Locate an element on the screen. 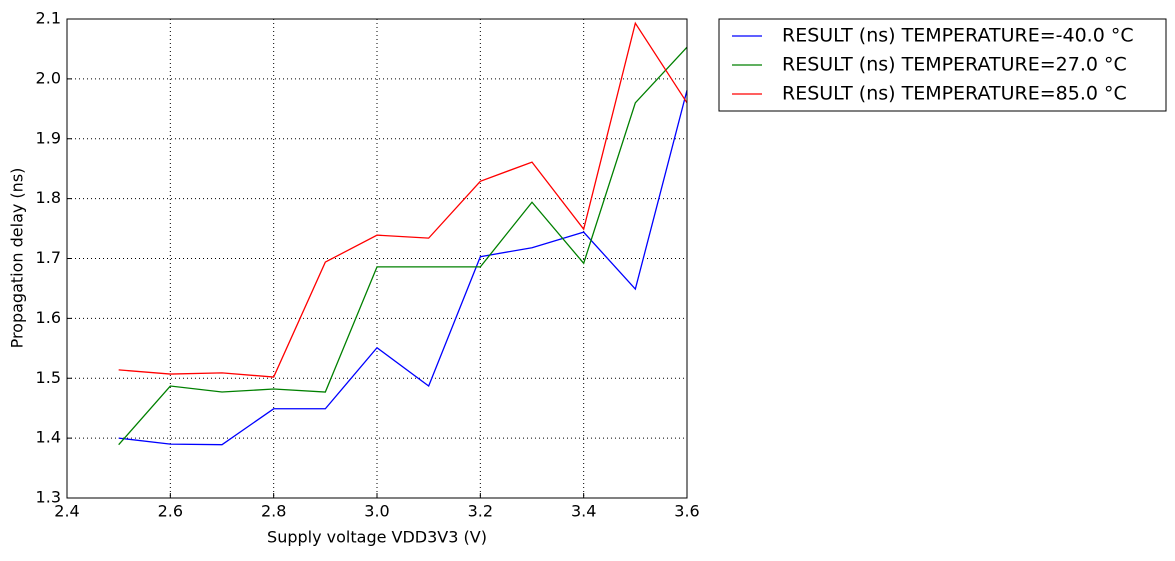  legend-label: RESULT (ns) TEMPERATURE=-40.0 °C is located at coordinates (958, 36).